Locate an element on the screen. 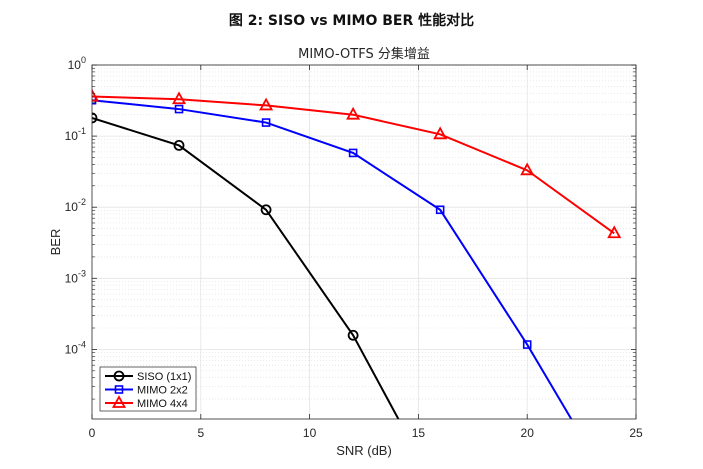 The width and height of the screenshot is (703, 469). y-tick-label: 10⁰ is located at coordinates (77, 63).